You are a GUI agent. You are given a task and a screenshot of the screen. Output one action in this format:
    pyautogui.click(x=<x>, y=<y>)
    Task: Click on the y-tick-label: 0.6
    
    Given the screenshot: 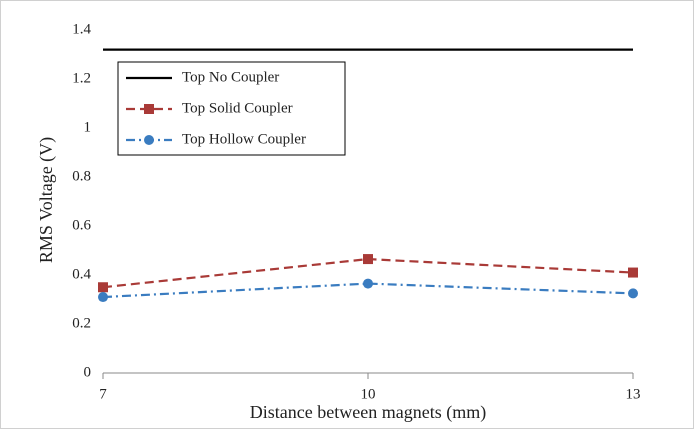 What is the action you would take?
    pyautogui.click(x=81, y=225)
    